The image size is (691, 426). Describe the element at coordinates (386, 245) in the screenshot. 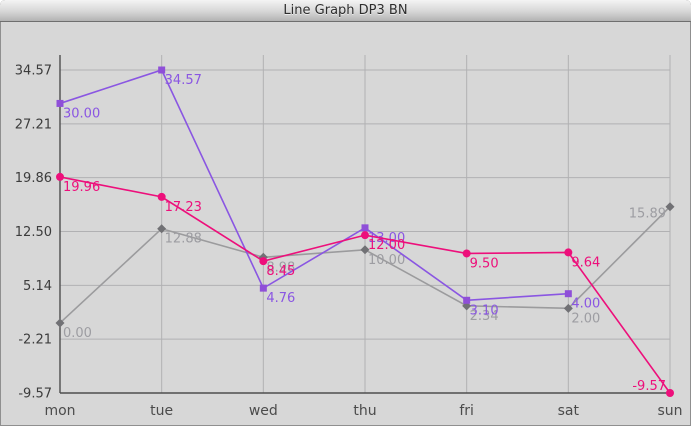

I see `pink-series-value-label: 12.00` at that location.